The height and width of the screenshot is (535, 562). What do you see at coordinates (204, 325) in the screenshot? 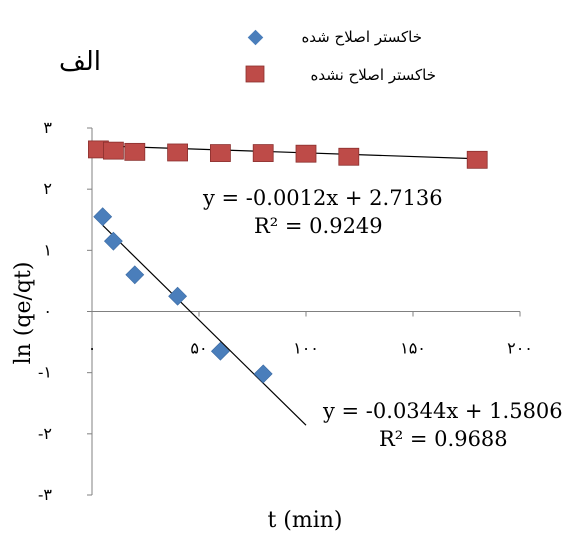
I see `trendline-modified` at bounding box center [204, 325].